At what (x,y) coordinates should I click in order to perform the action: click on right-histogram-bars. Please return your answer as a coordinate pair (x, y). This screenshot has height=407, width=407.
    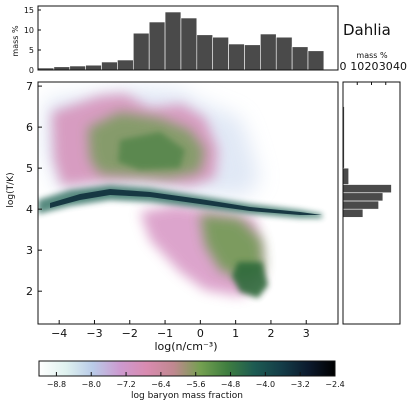
    Looking at the image, I should click on (367, 199).